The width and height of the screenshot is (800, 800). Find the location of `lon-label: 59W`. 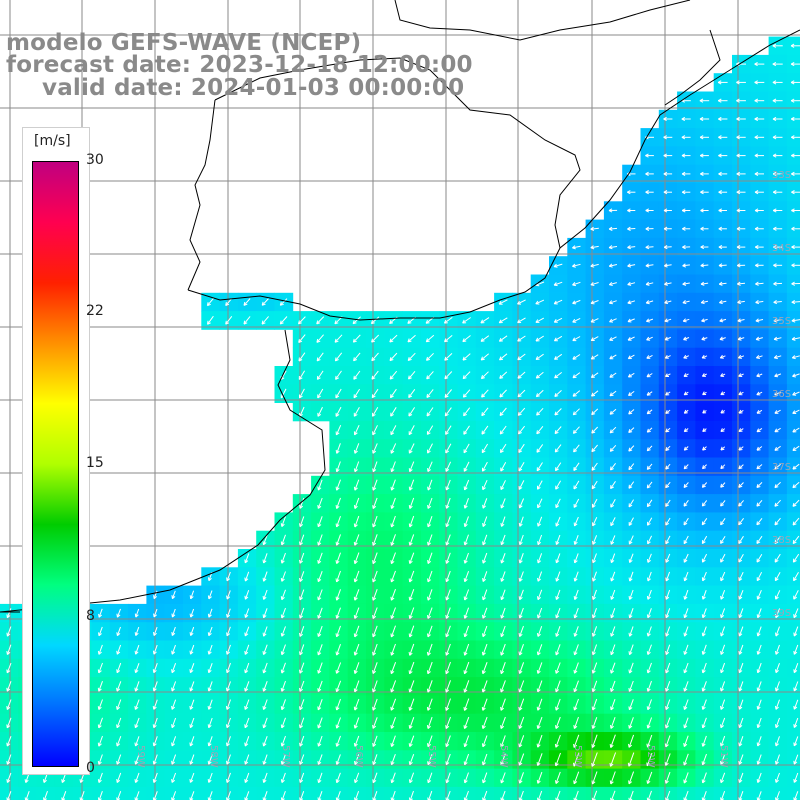

lon-label: 59W is located at coordinates (140, 756).